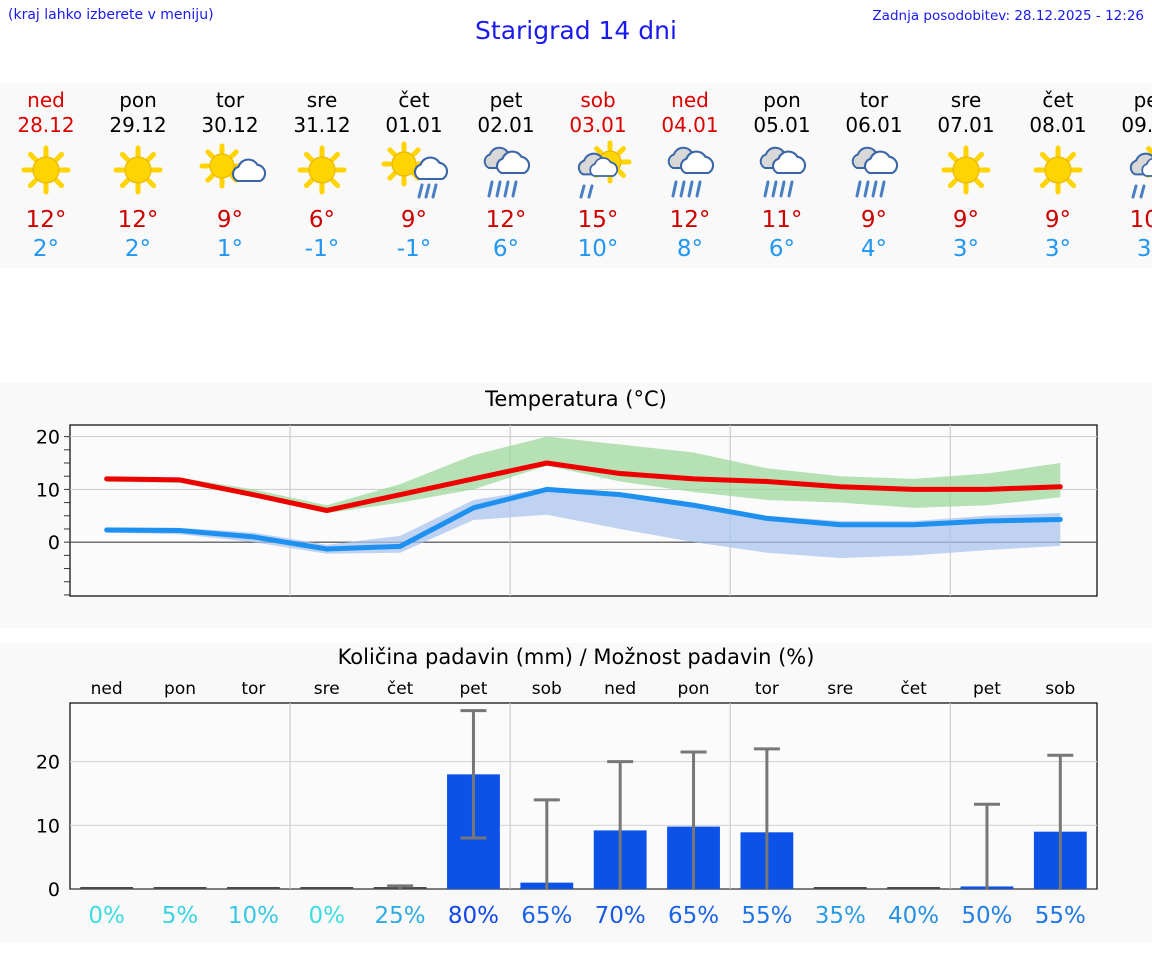 The image size is (1152, 975). What do you see at coordinates (230, 249) in the screenshot?
I see `min-temperature-label: 1°` at bounding box center [230, 249].